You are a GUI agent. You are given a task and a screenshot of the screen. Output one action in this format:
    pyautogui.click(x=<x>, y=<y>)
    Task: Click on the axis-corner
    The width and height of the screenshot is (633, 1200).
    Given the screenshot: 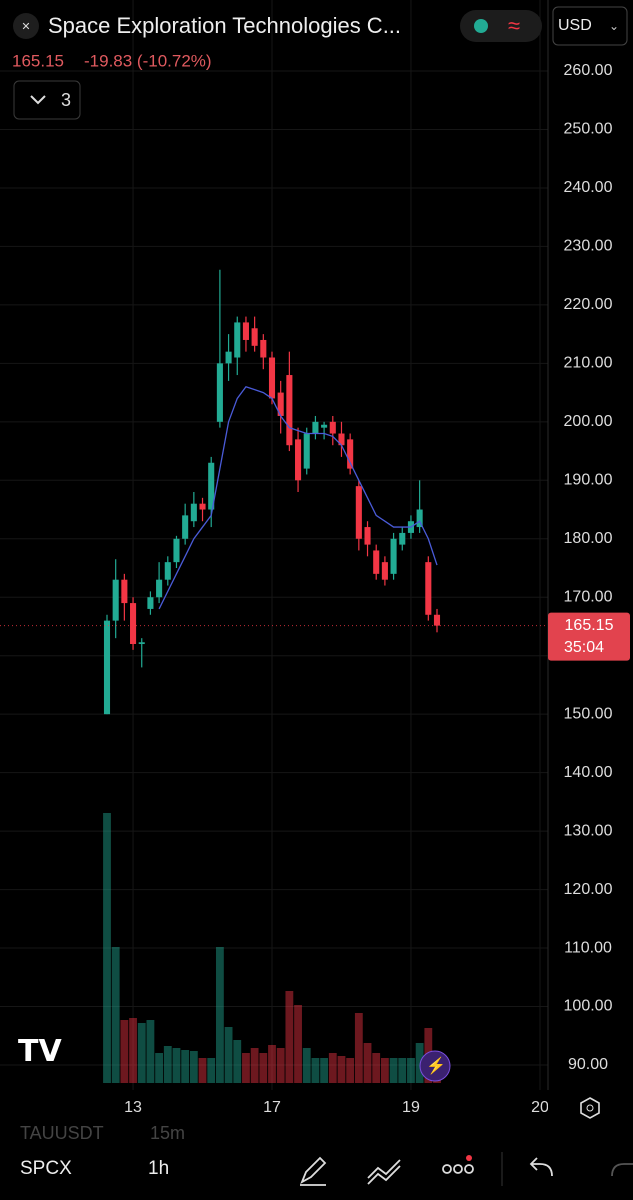 What is the action you would take?
    pyautogui.click(x=590, y=1110)
    